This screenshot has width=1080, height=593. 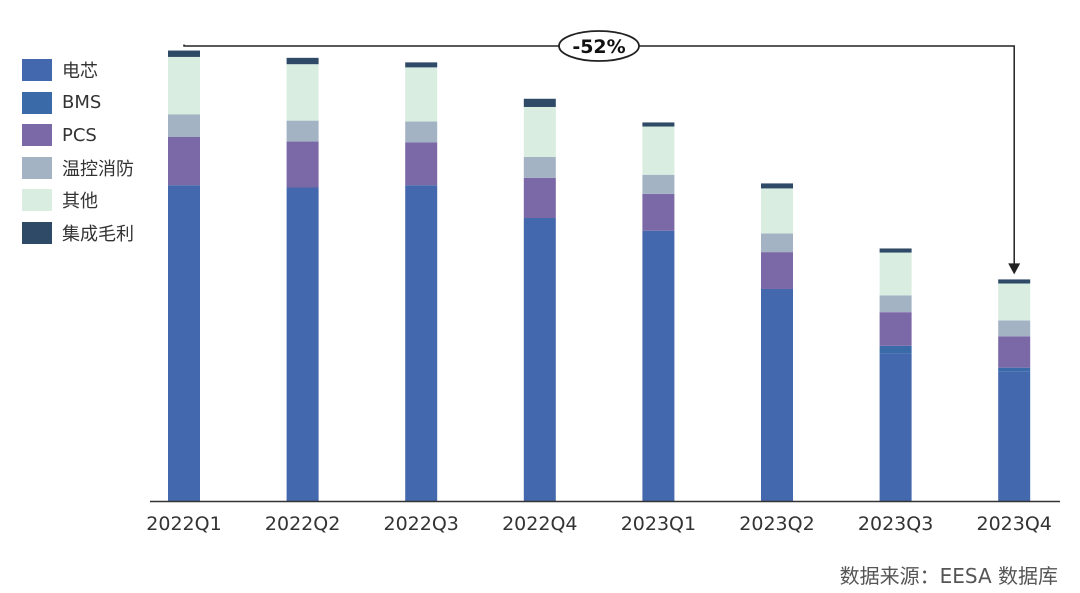 I want to click on legend-label: 其他, so click(x=80, y=202).